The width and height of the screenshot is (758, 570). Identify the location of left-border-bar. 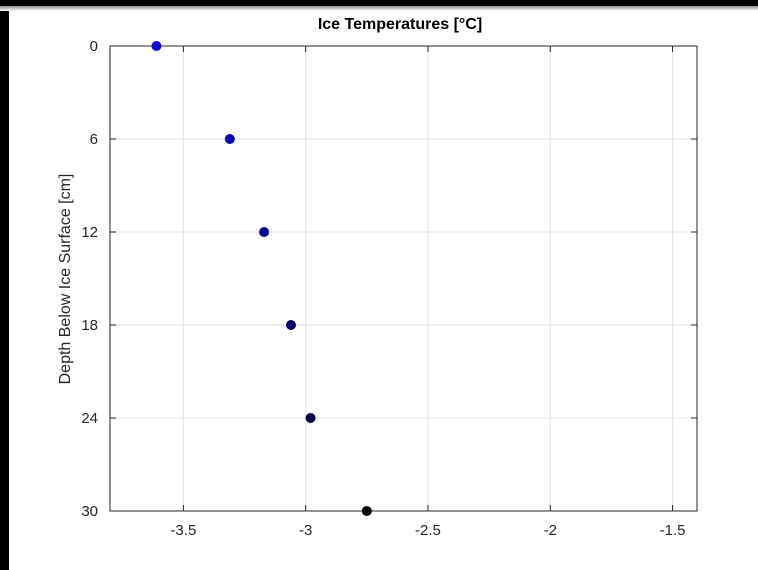
(4, 285).